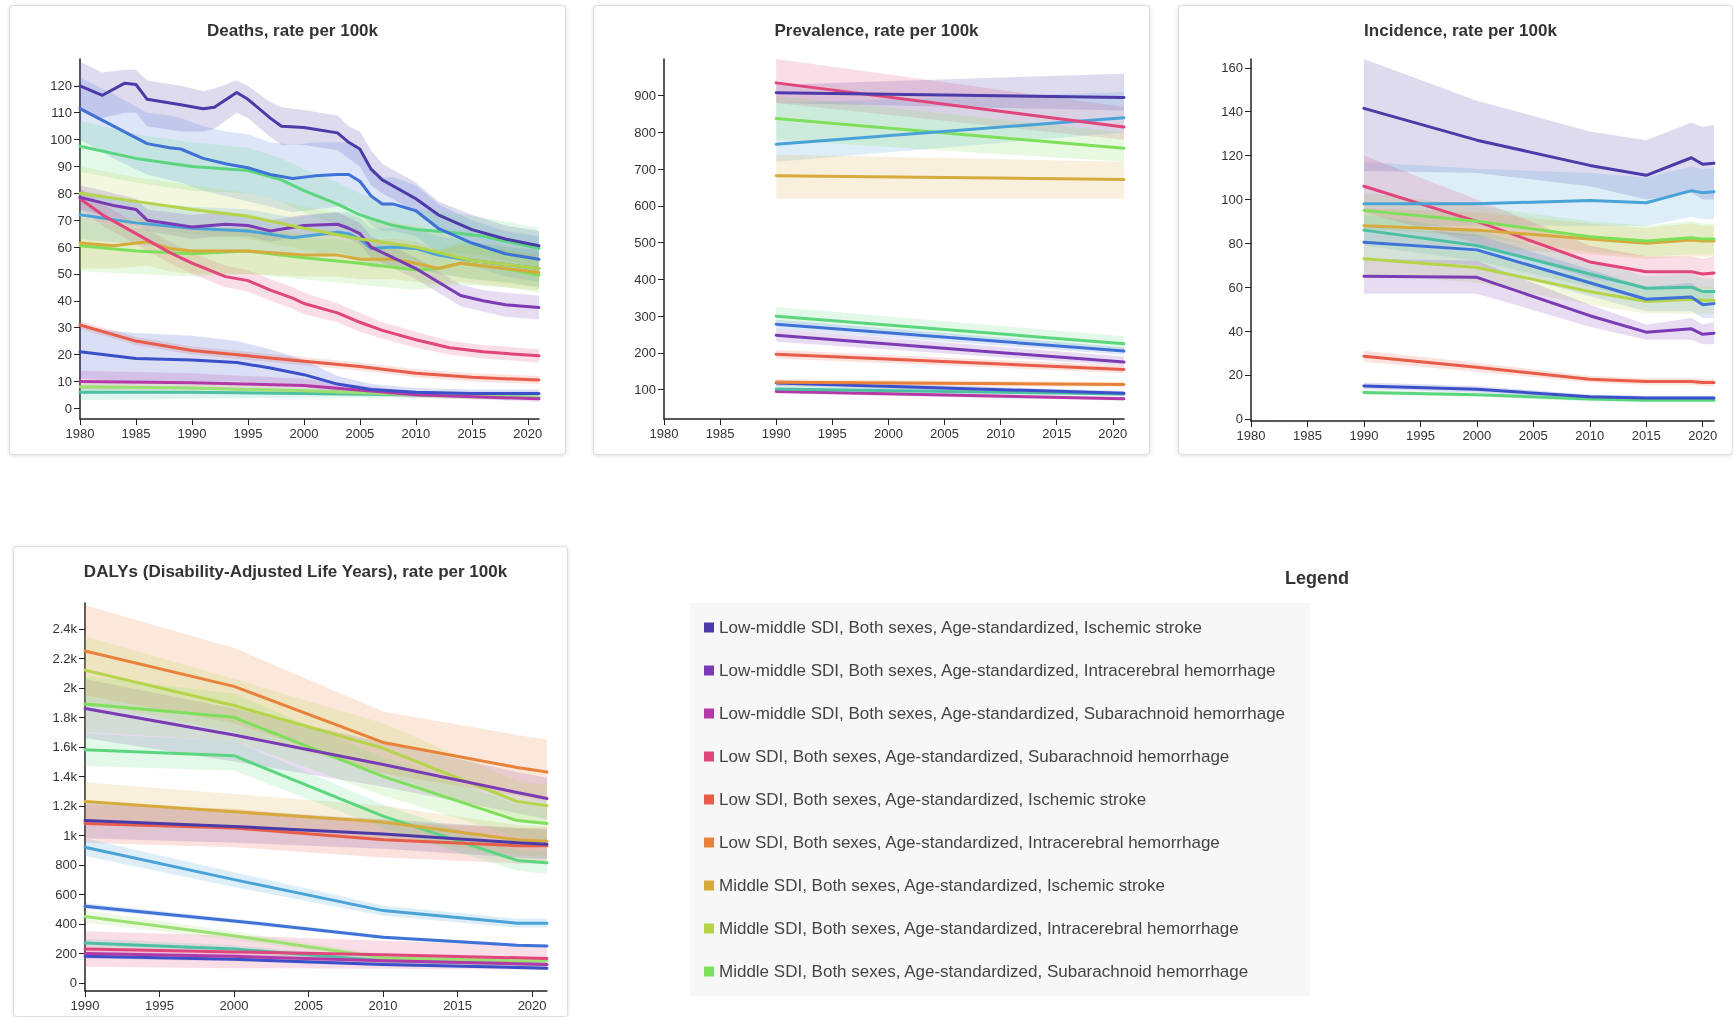  Describe the element at coordinates (1461, 30) in the screenshot. I see `chart-title: Incidence, rate per 100k` at that location.